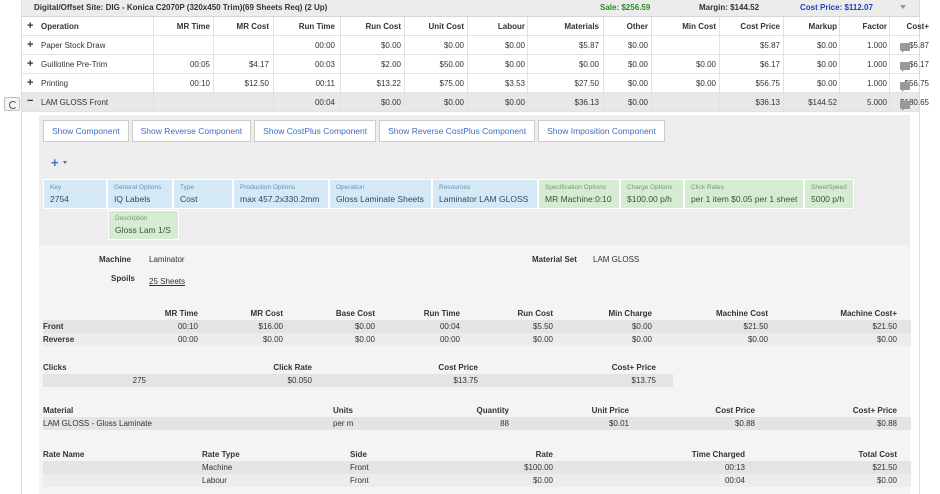 Image resolution: width=940 pixels, height=494 pixels. I want to click on spoils-label: Spoils, so click(123, 278).